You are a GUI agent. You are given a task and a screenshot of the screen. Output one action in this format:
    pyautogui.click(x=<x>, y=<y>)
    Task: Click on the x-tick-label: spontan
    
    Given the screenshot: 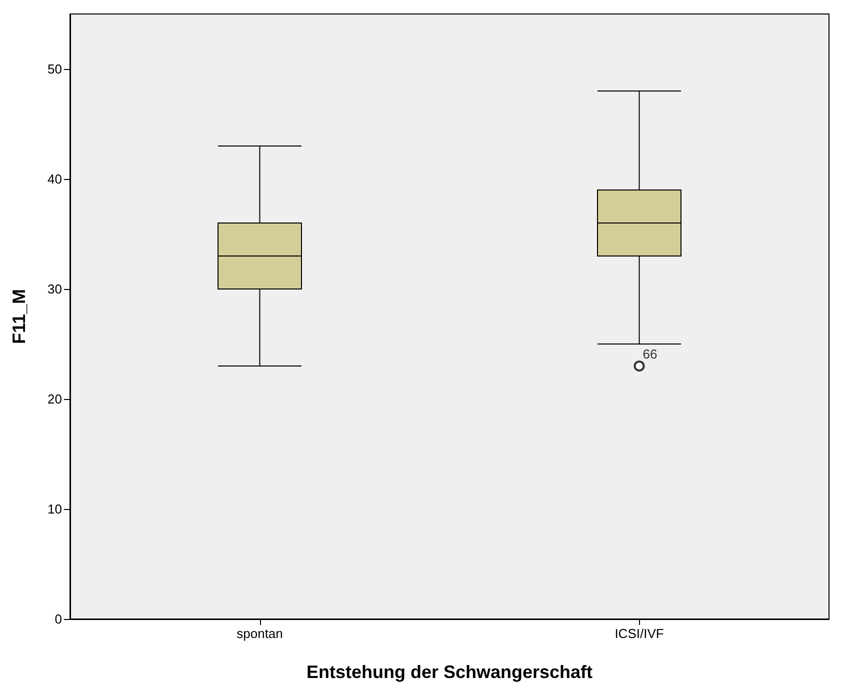 What is the action you would take?
    pyautogui.click(x=259, y=633)
    